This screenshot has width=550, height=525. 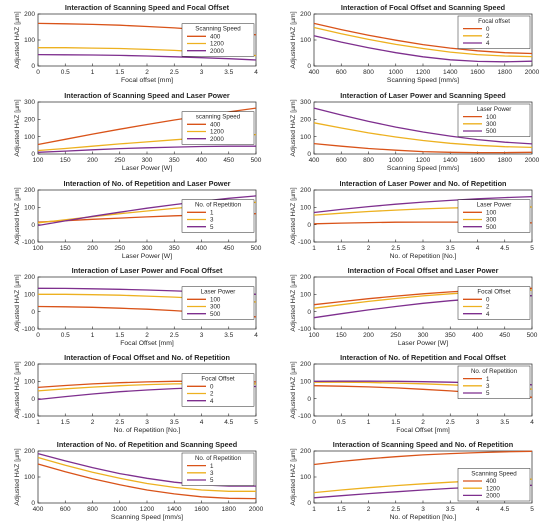 What do you see at coordinates (493, 488) in the screenshot?
I see `legend-label: 1200` at bounding box center [493, 488].